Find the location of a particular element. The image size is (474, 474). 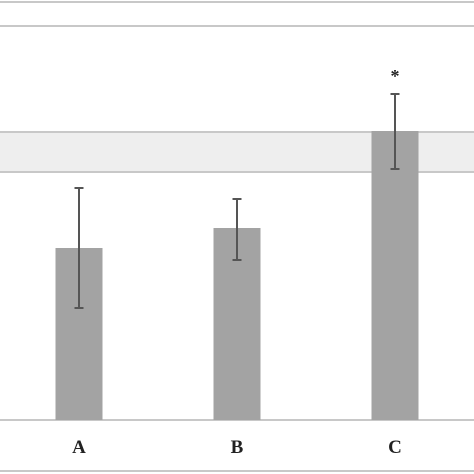

significance-marker: * is located at coordinates (395, 76).